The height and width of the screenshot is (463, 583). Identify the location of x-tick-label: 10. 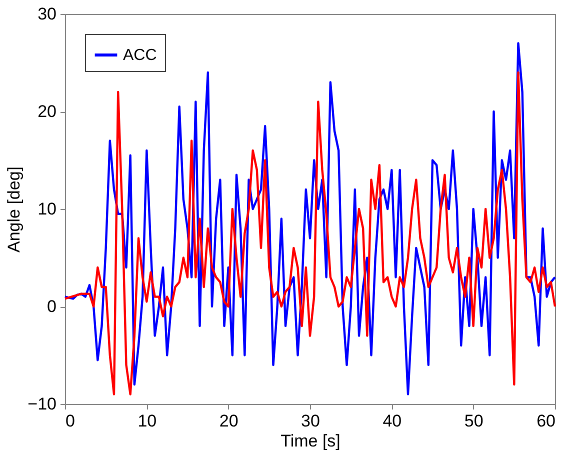
(147, 421).